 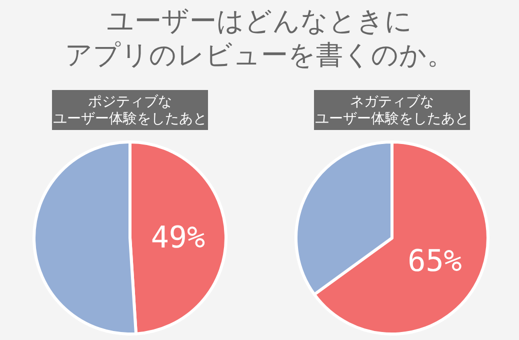 I want to click on chart-subtitle: アプリのレビューを書くのか。, so click(x=259, y=55).